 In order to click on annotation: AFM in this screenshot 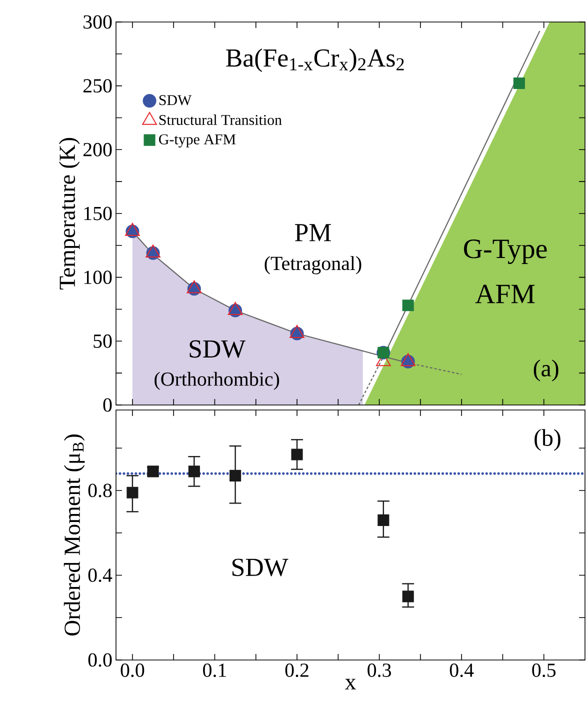, I will do `click(505, 294)`.